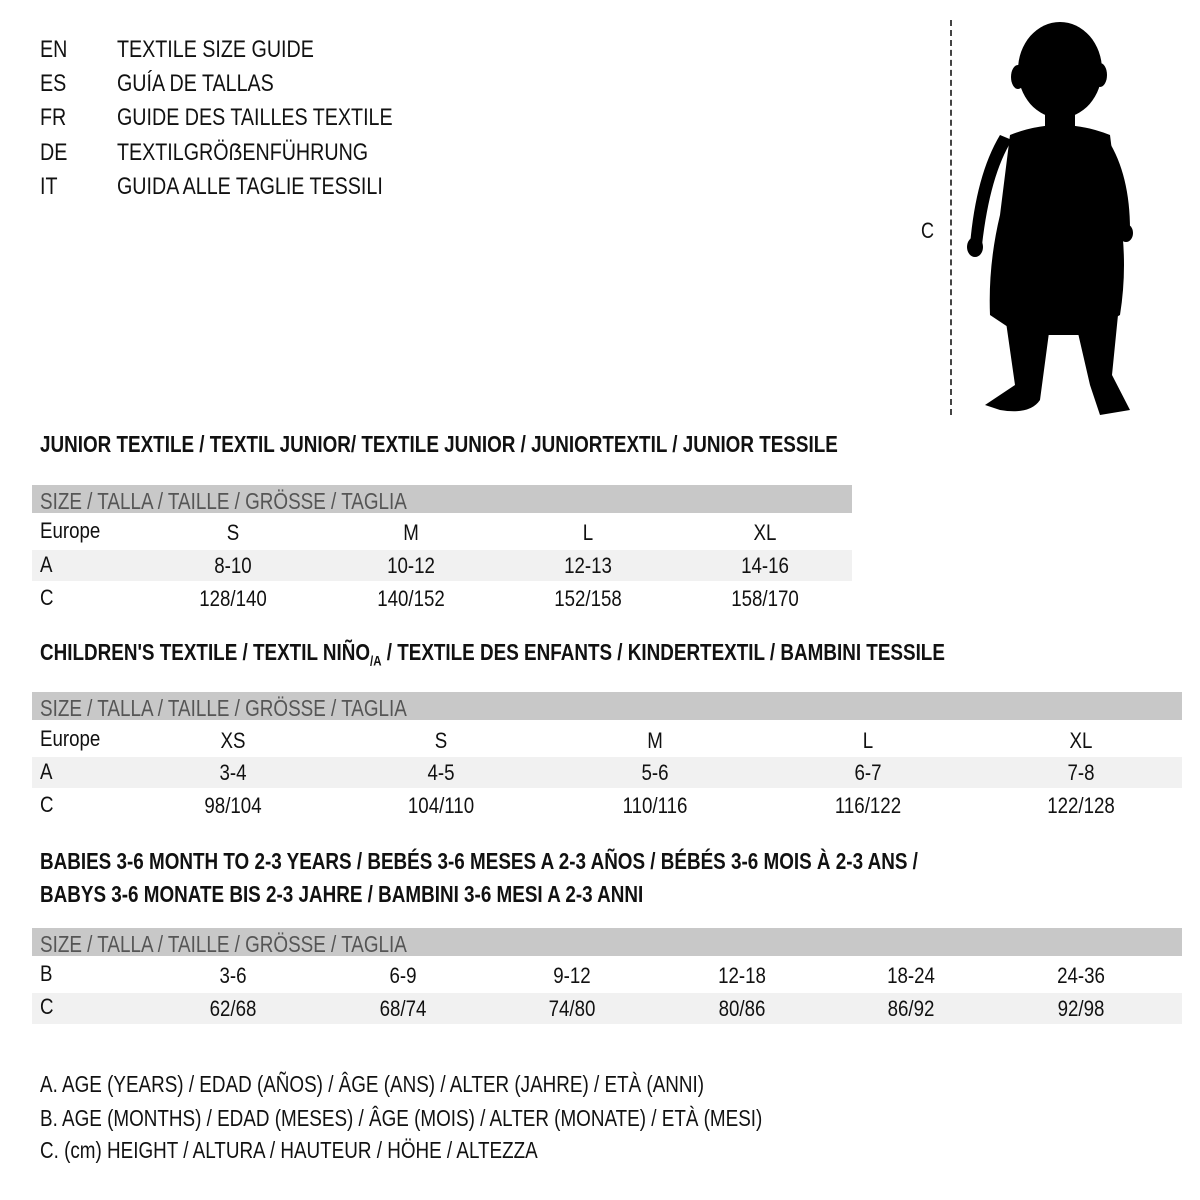 The image size is (1200, 1200). Describe the element at coordinates (928, 230) in the screenshot. I see `height-measure-label: C` at that location.